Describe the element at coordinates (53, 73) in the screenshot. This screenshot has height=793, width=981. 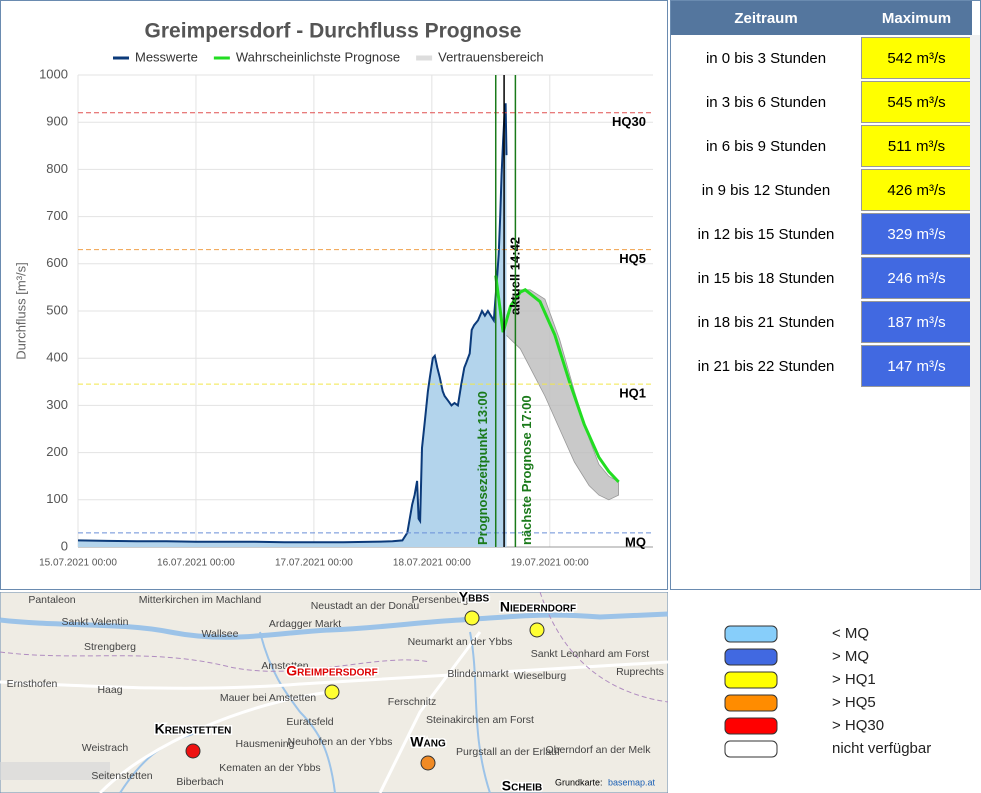
I see `y-tick-label: 1000` at that location.